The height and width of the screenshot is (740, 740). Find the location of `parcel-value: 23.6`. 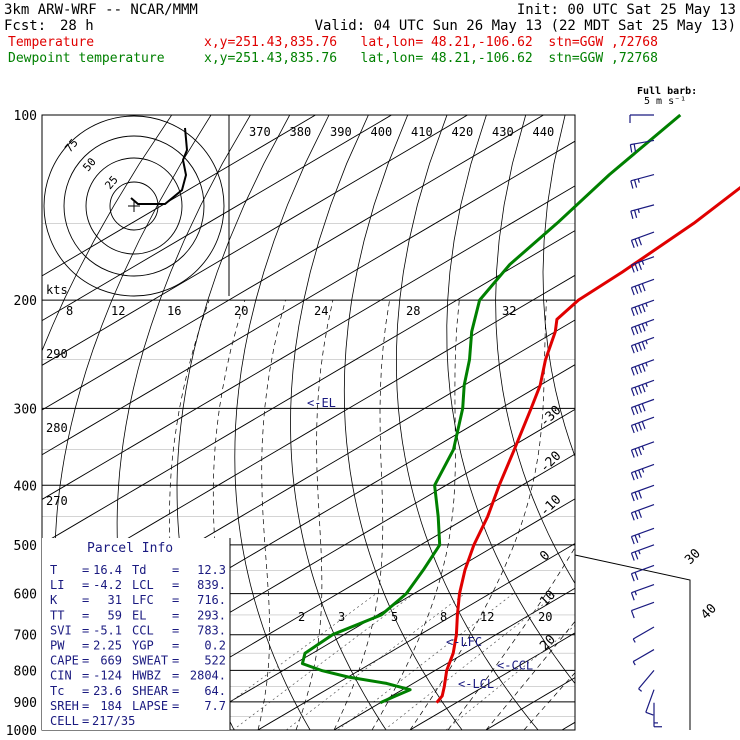

parcel-value: 23.6 is located at coordinates (107, 691).